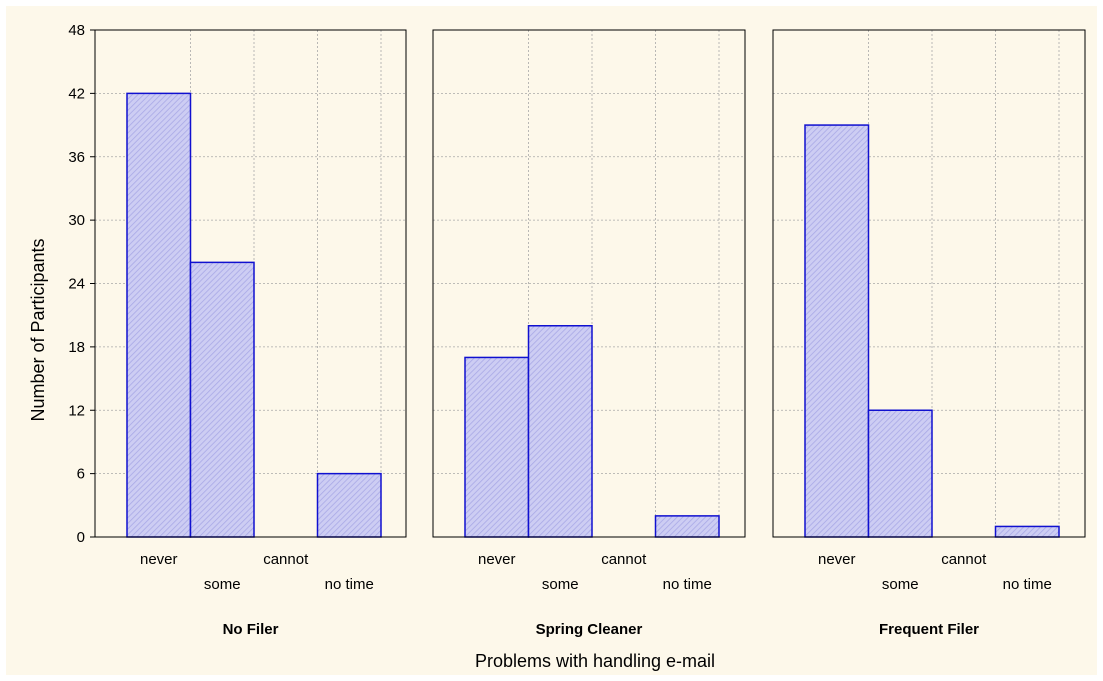  Describe the element at coordinates (76, 93) in the screenshot. I see `y-tick-label: 42` at that location.